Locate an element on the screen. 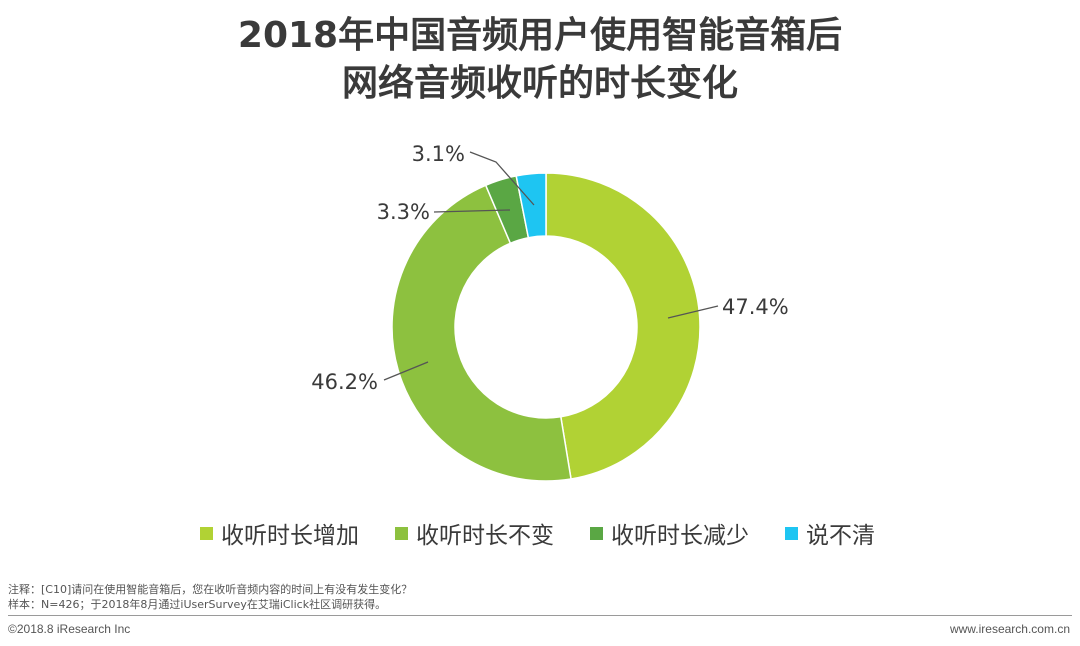 The height and width of the screenshot is (646, 1080). leader-line-unclear is located at coordinates (502, 178).